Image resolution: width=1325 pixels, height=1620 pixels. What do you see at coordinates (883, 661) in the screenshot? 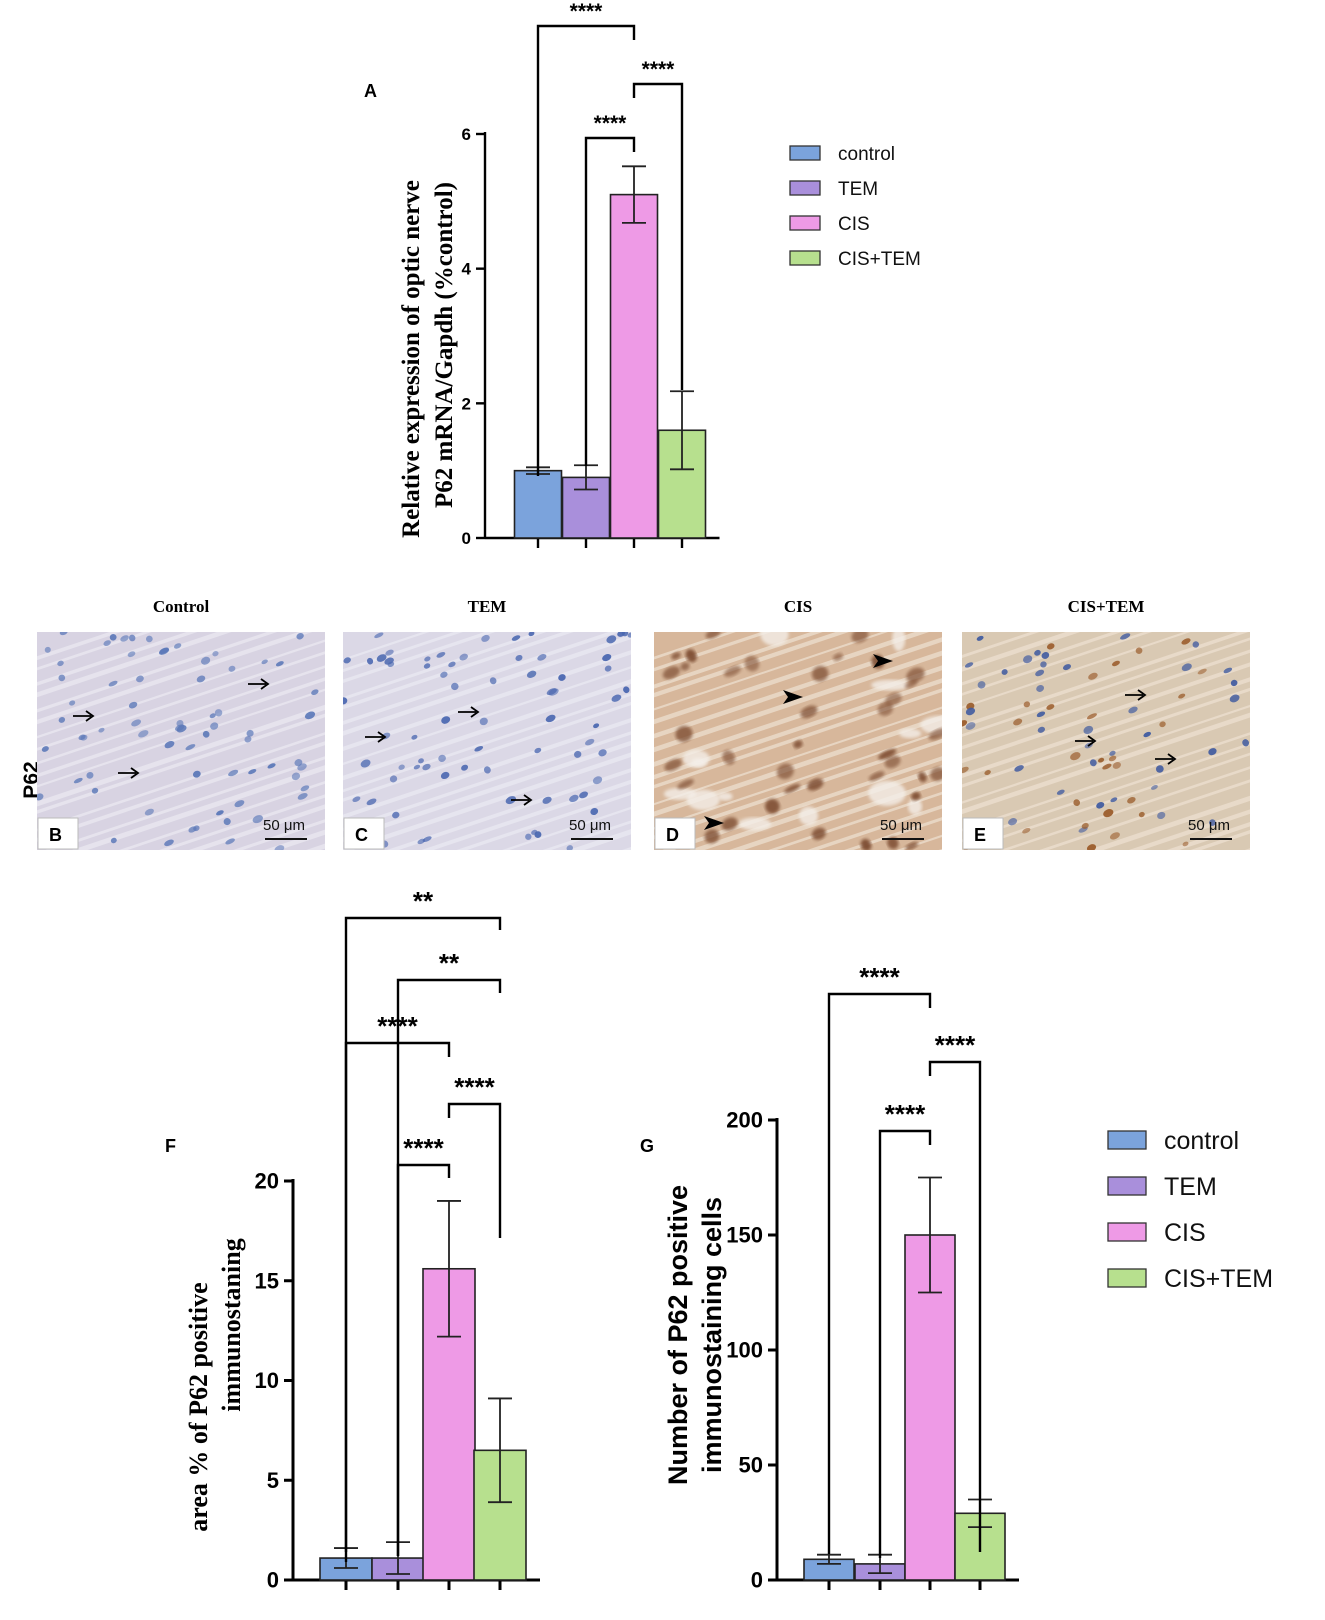
I see `arrowhead-icon` at bounding box center [883, 661].